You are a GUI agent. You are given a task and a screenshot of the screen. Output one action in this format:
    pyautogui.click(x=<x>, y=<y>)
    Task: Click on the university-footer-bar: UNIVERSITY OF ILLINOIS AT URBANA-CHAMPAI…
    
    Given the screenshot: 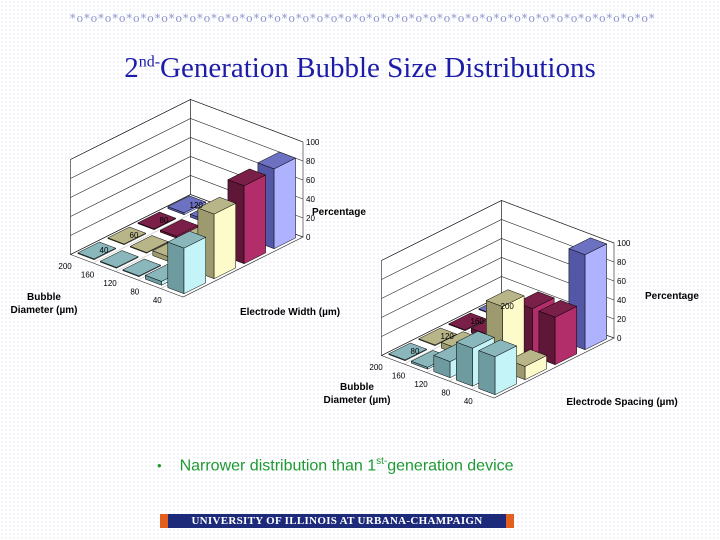 What is the action you would take?
    pyautogui.click(x=337, y=521)
    